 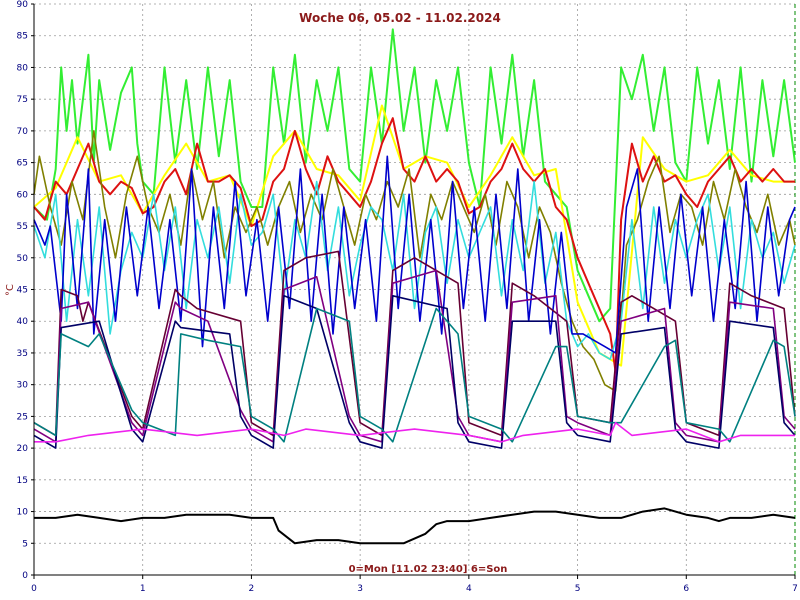 I want to click on y-tick-label: 65, so click(x=22, y=164).